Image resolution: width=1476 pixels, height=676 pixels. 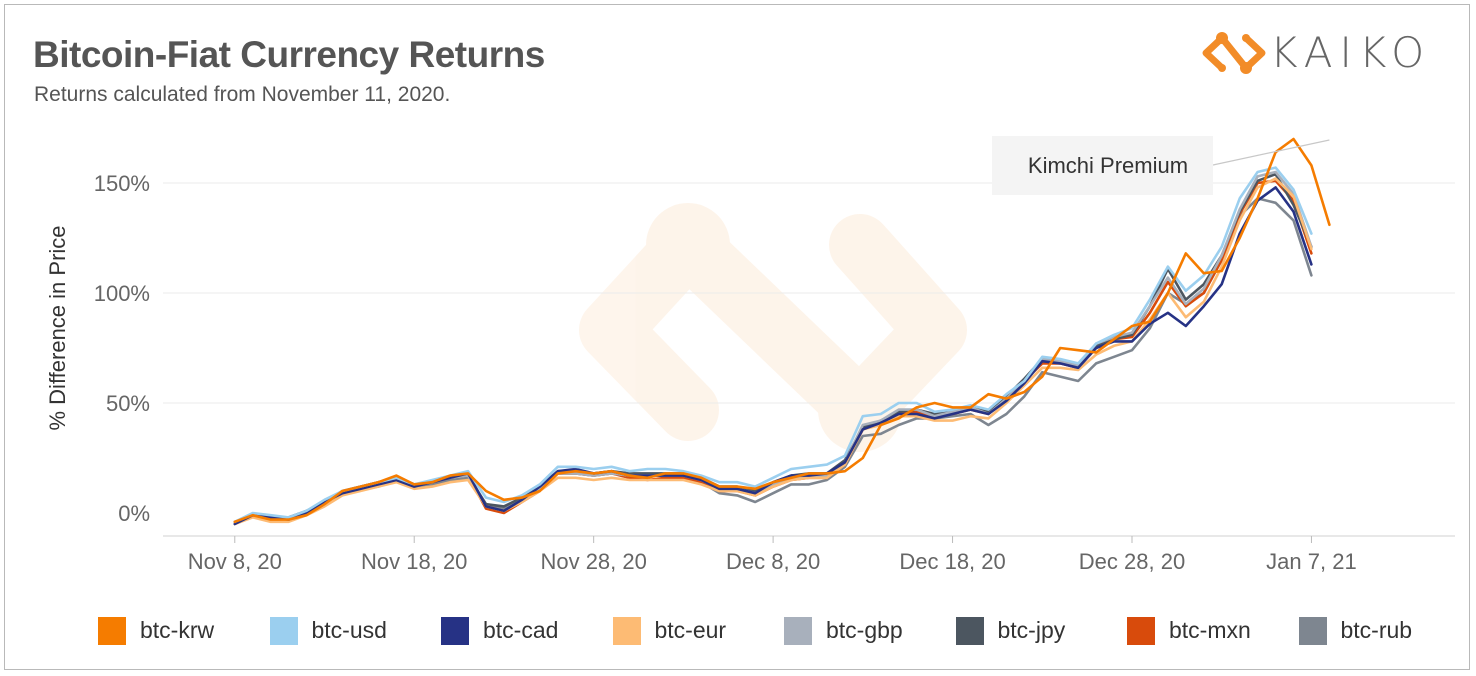 What do you see at coordinates (349, 630) in the screenshot?
I see `legend-label: btc-usd` at bounding box center [349, 630].